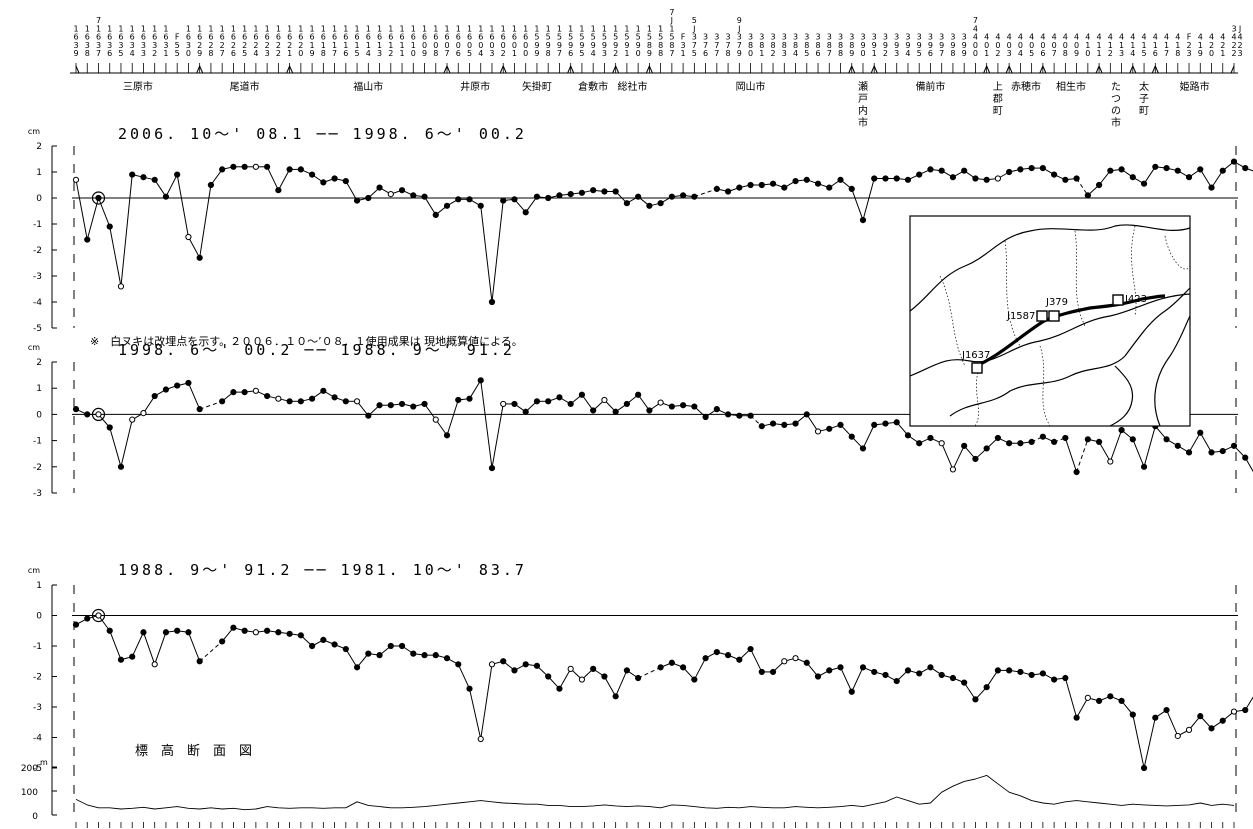  What do you see at coordinates (1132, 45) in the screenshot?
I see `benchmark-label: 414` at bounding box center [1132, 45].